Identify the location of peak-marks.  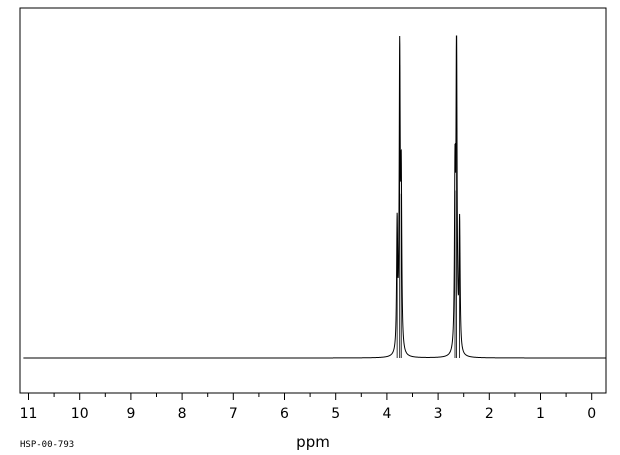
(428, 198).